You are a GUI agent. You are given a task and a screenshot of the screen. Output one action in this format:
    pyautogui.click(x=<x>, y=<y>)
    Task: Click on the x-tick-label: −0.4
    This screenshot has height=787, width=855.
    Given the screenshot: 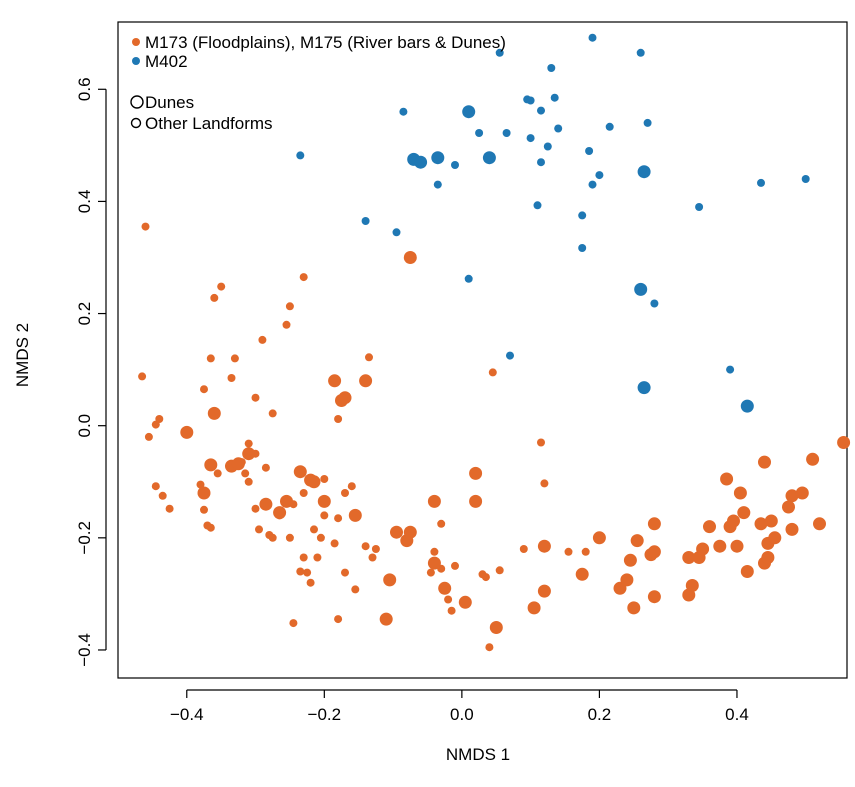 What is the action you would take?
    pyautogui.click(x=187, y=714)
    